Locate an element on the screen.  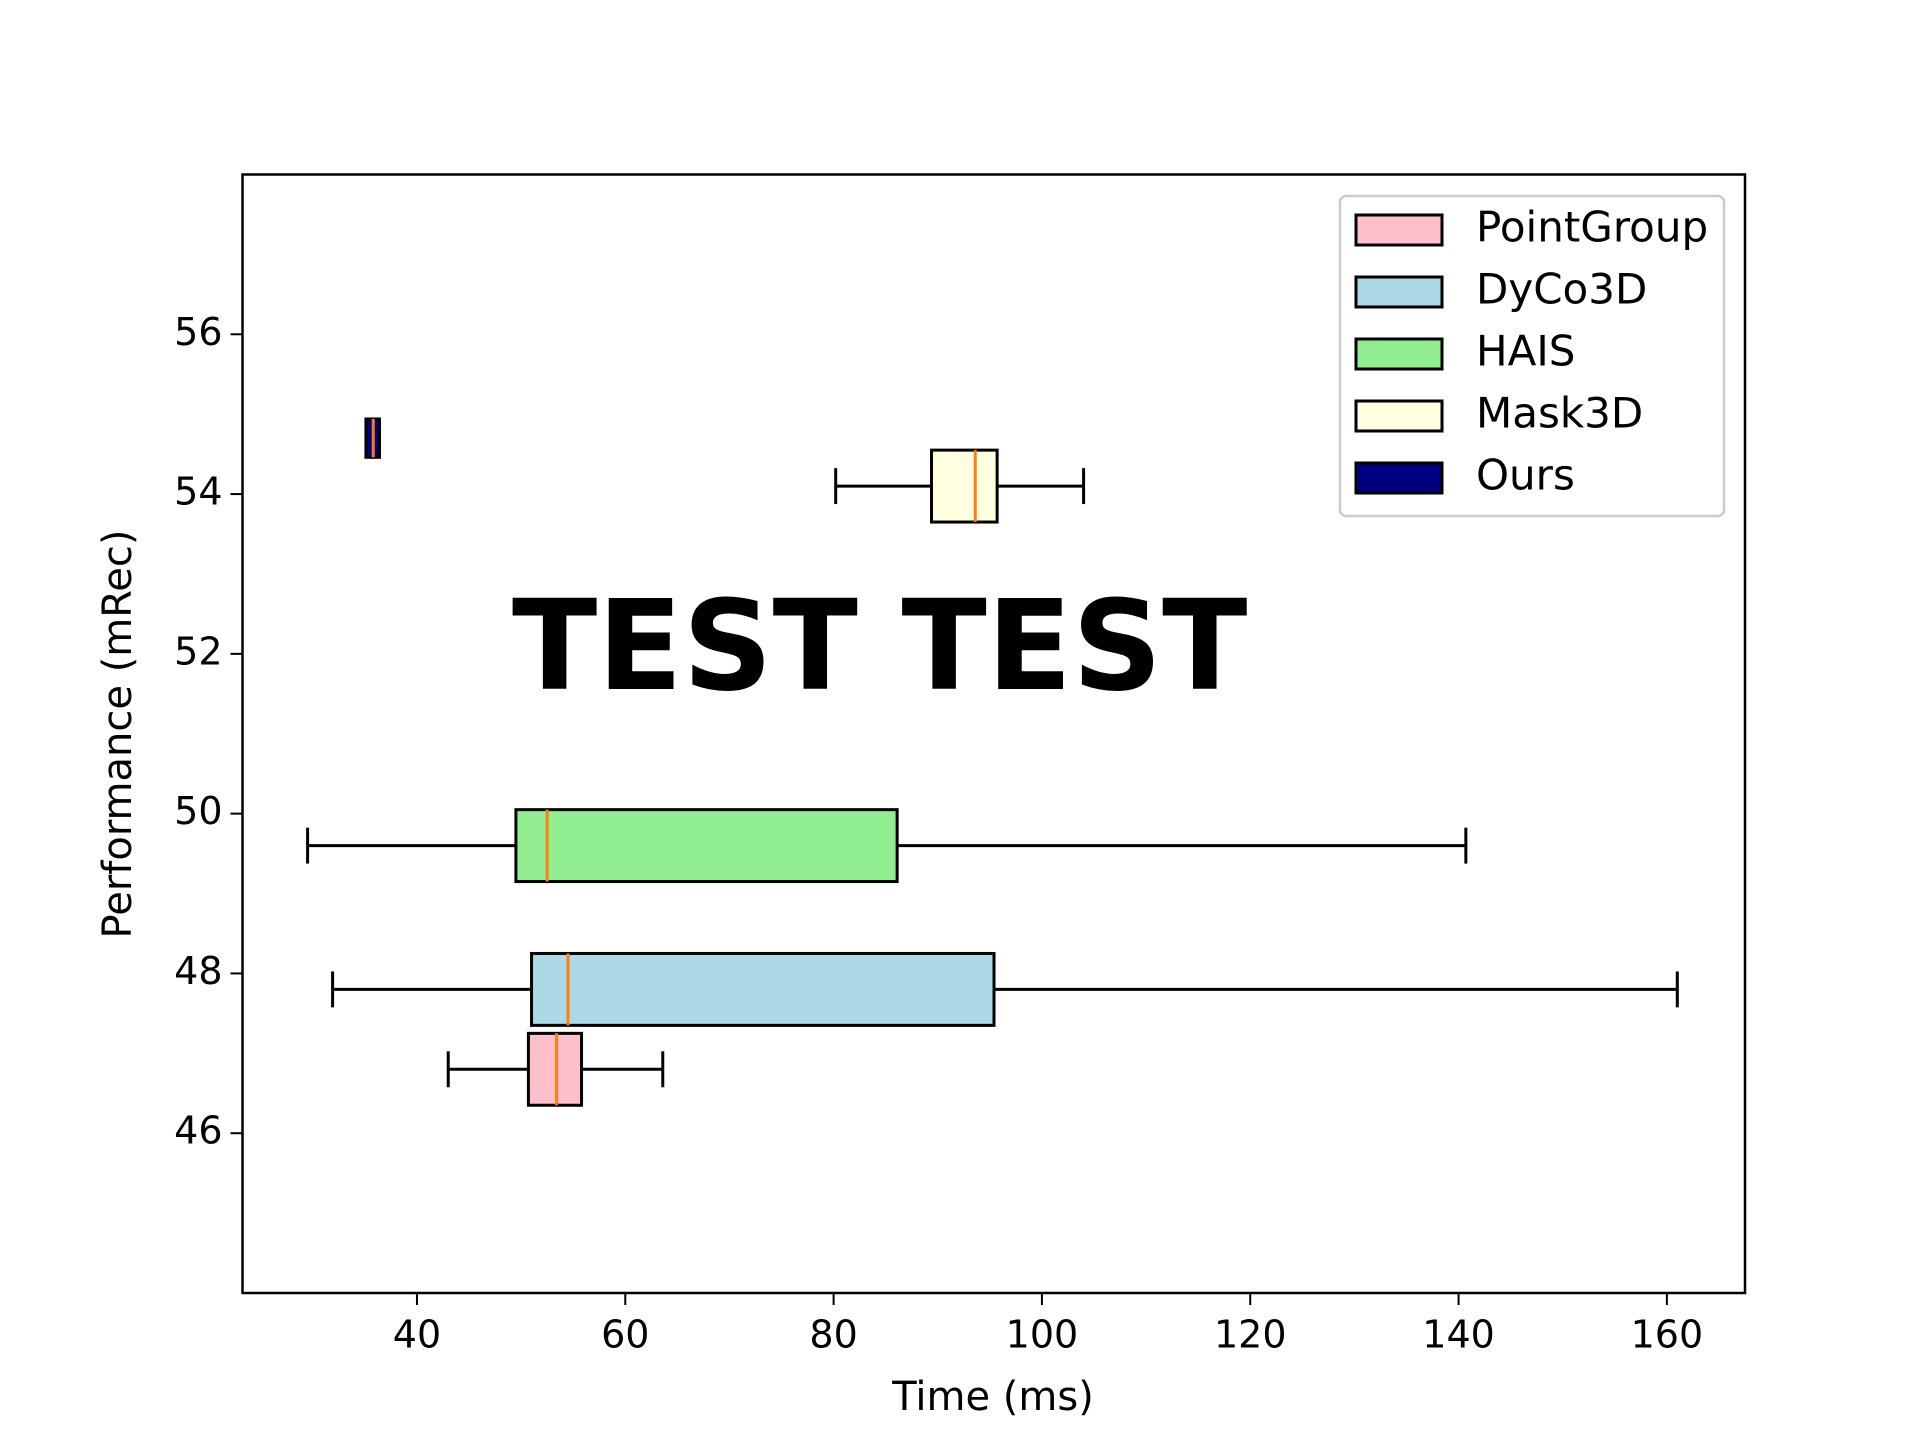
y-tick-label: 48 is located at coordinates (198, 971).